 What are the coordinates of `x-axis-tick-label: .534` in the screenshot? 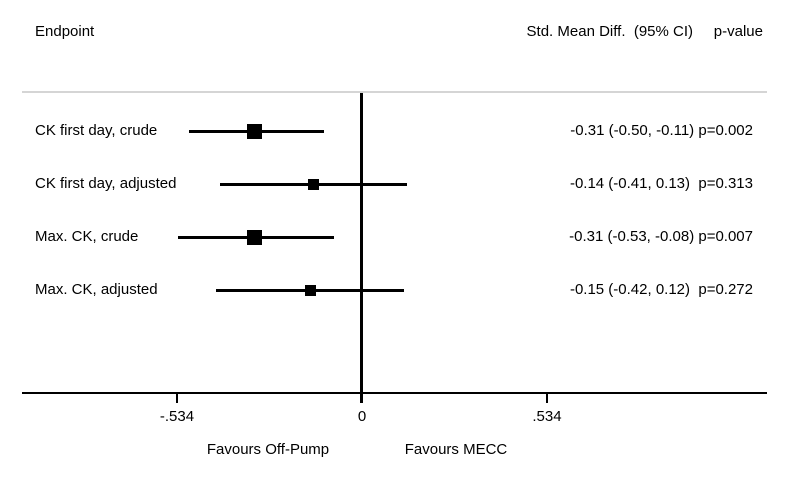 It's located at (547, 416).